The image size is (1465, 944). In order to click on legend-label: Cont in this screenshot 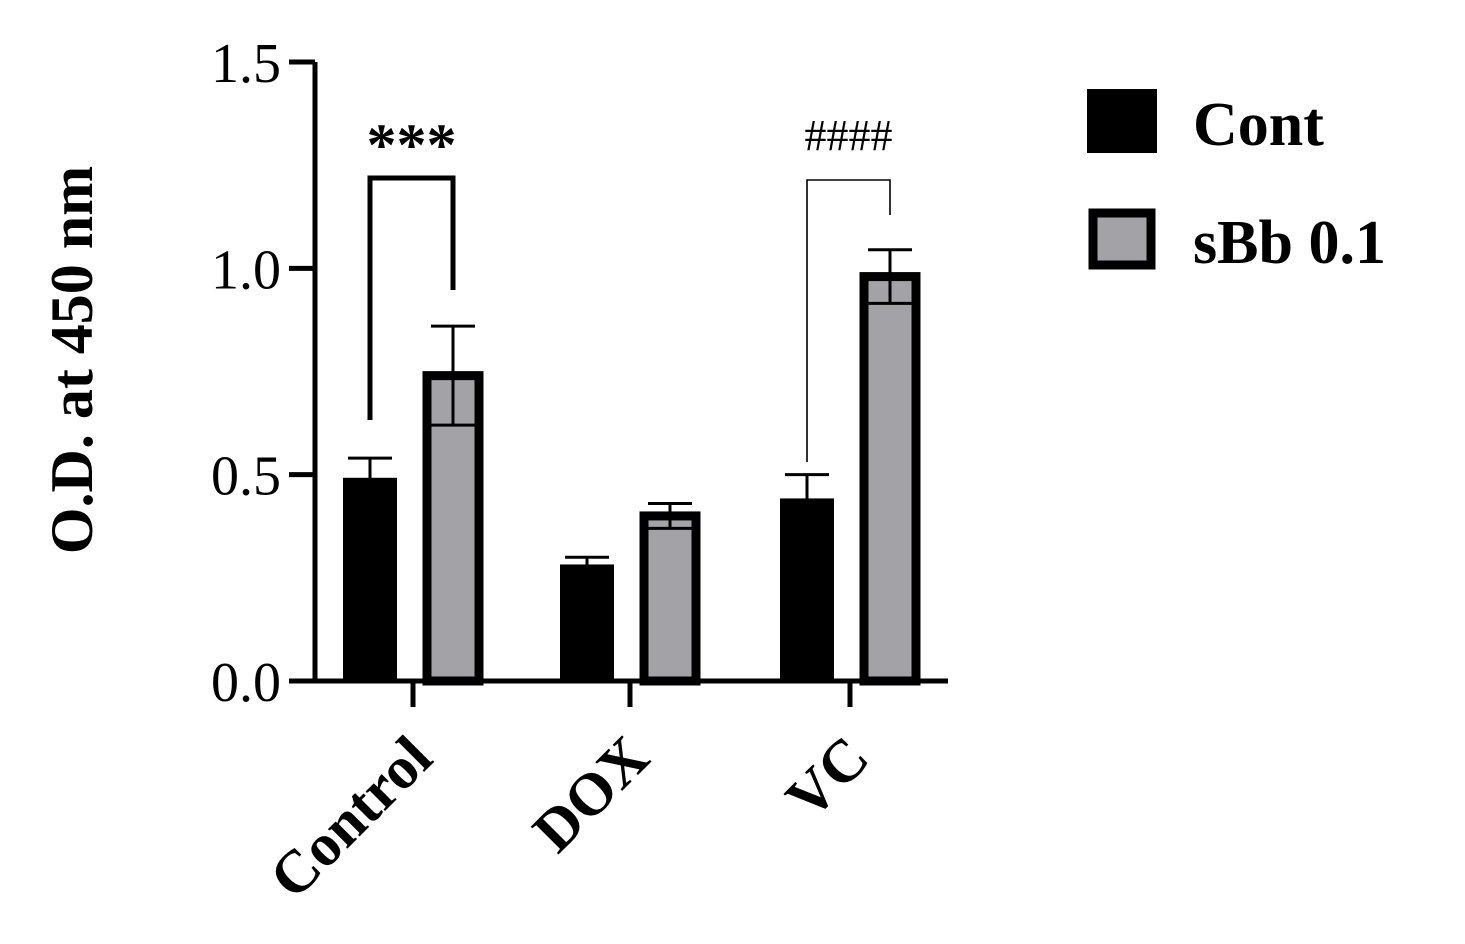, I will do `click(1258, 125)`.